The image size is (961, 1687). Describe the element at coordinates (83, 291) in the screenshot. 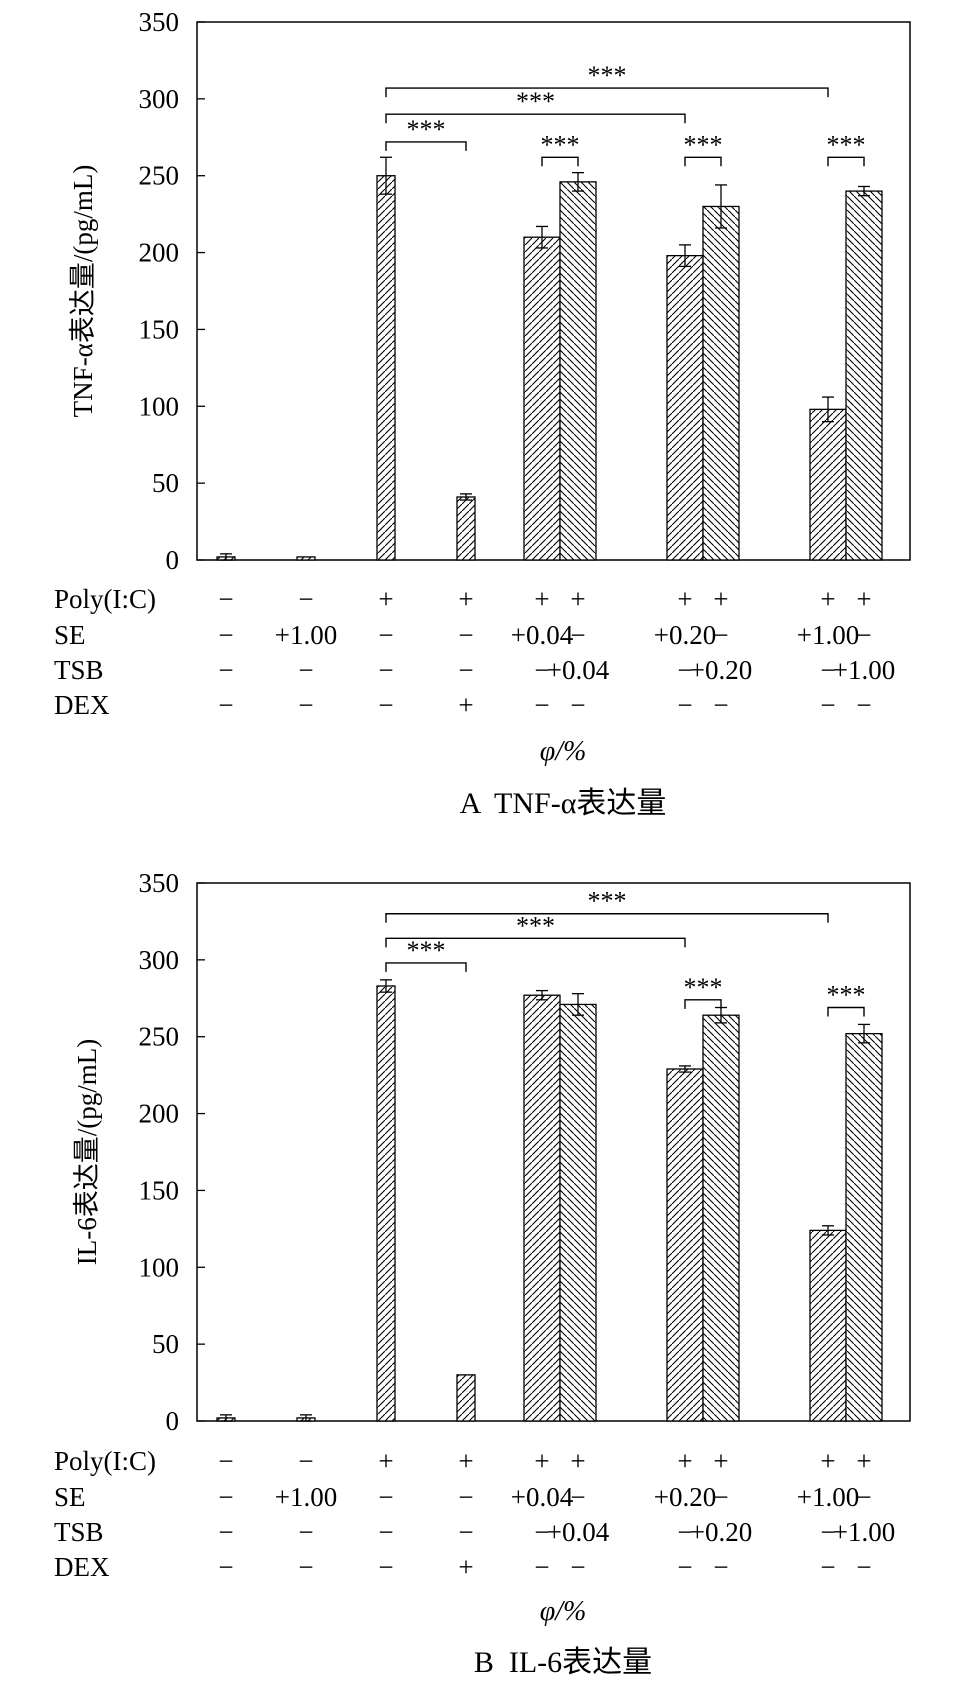

I see `y-axis-label: TNF-α表达量/(pg/mL)` at that location.